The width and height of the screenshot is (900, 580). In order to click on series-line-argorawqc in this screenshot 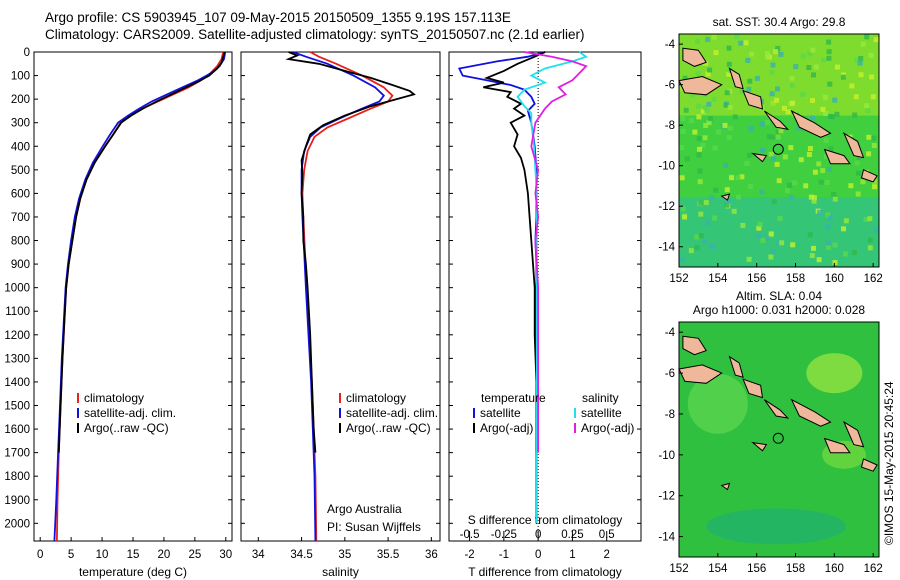, I will do `click(350, 252)`.